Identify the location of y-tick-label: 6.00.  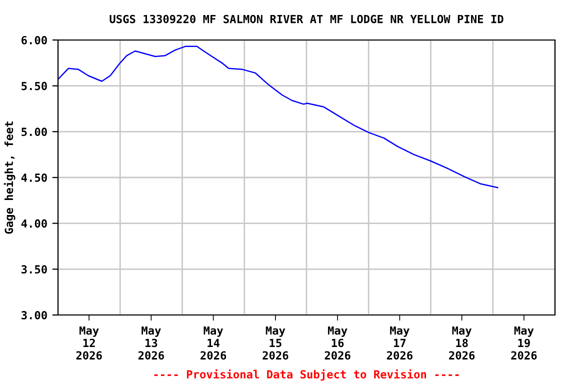
(34, 40).